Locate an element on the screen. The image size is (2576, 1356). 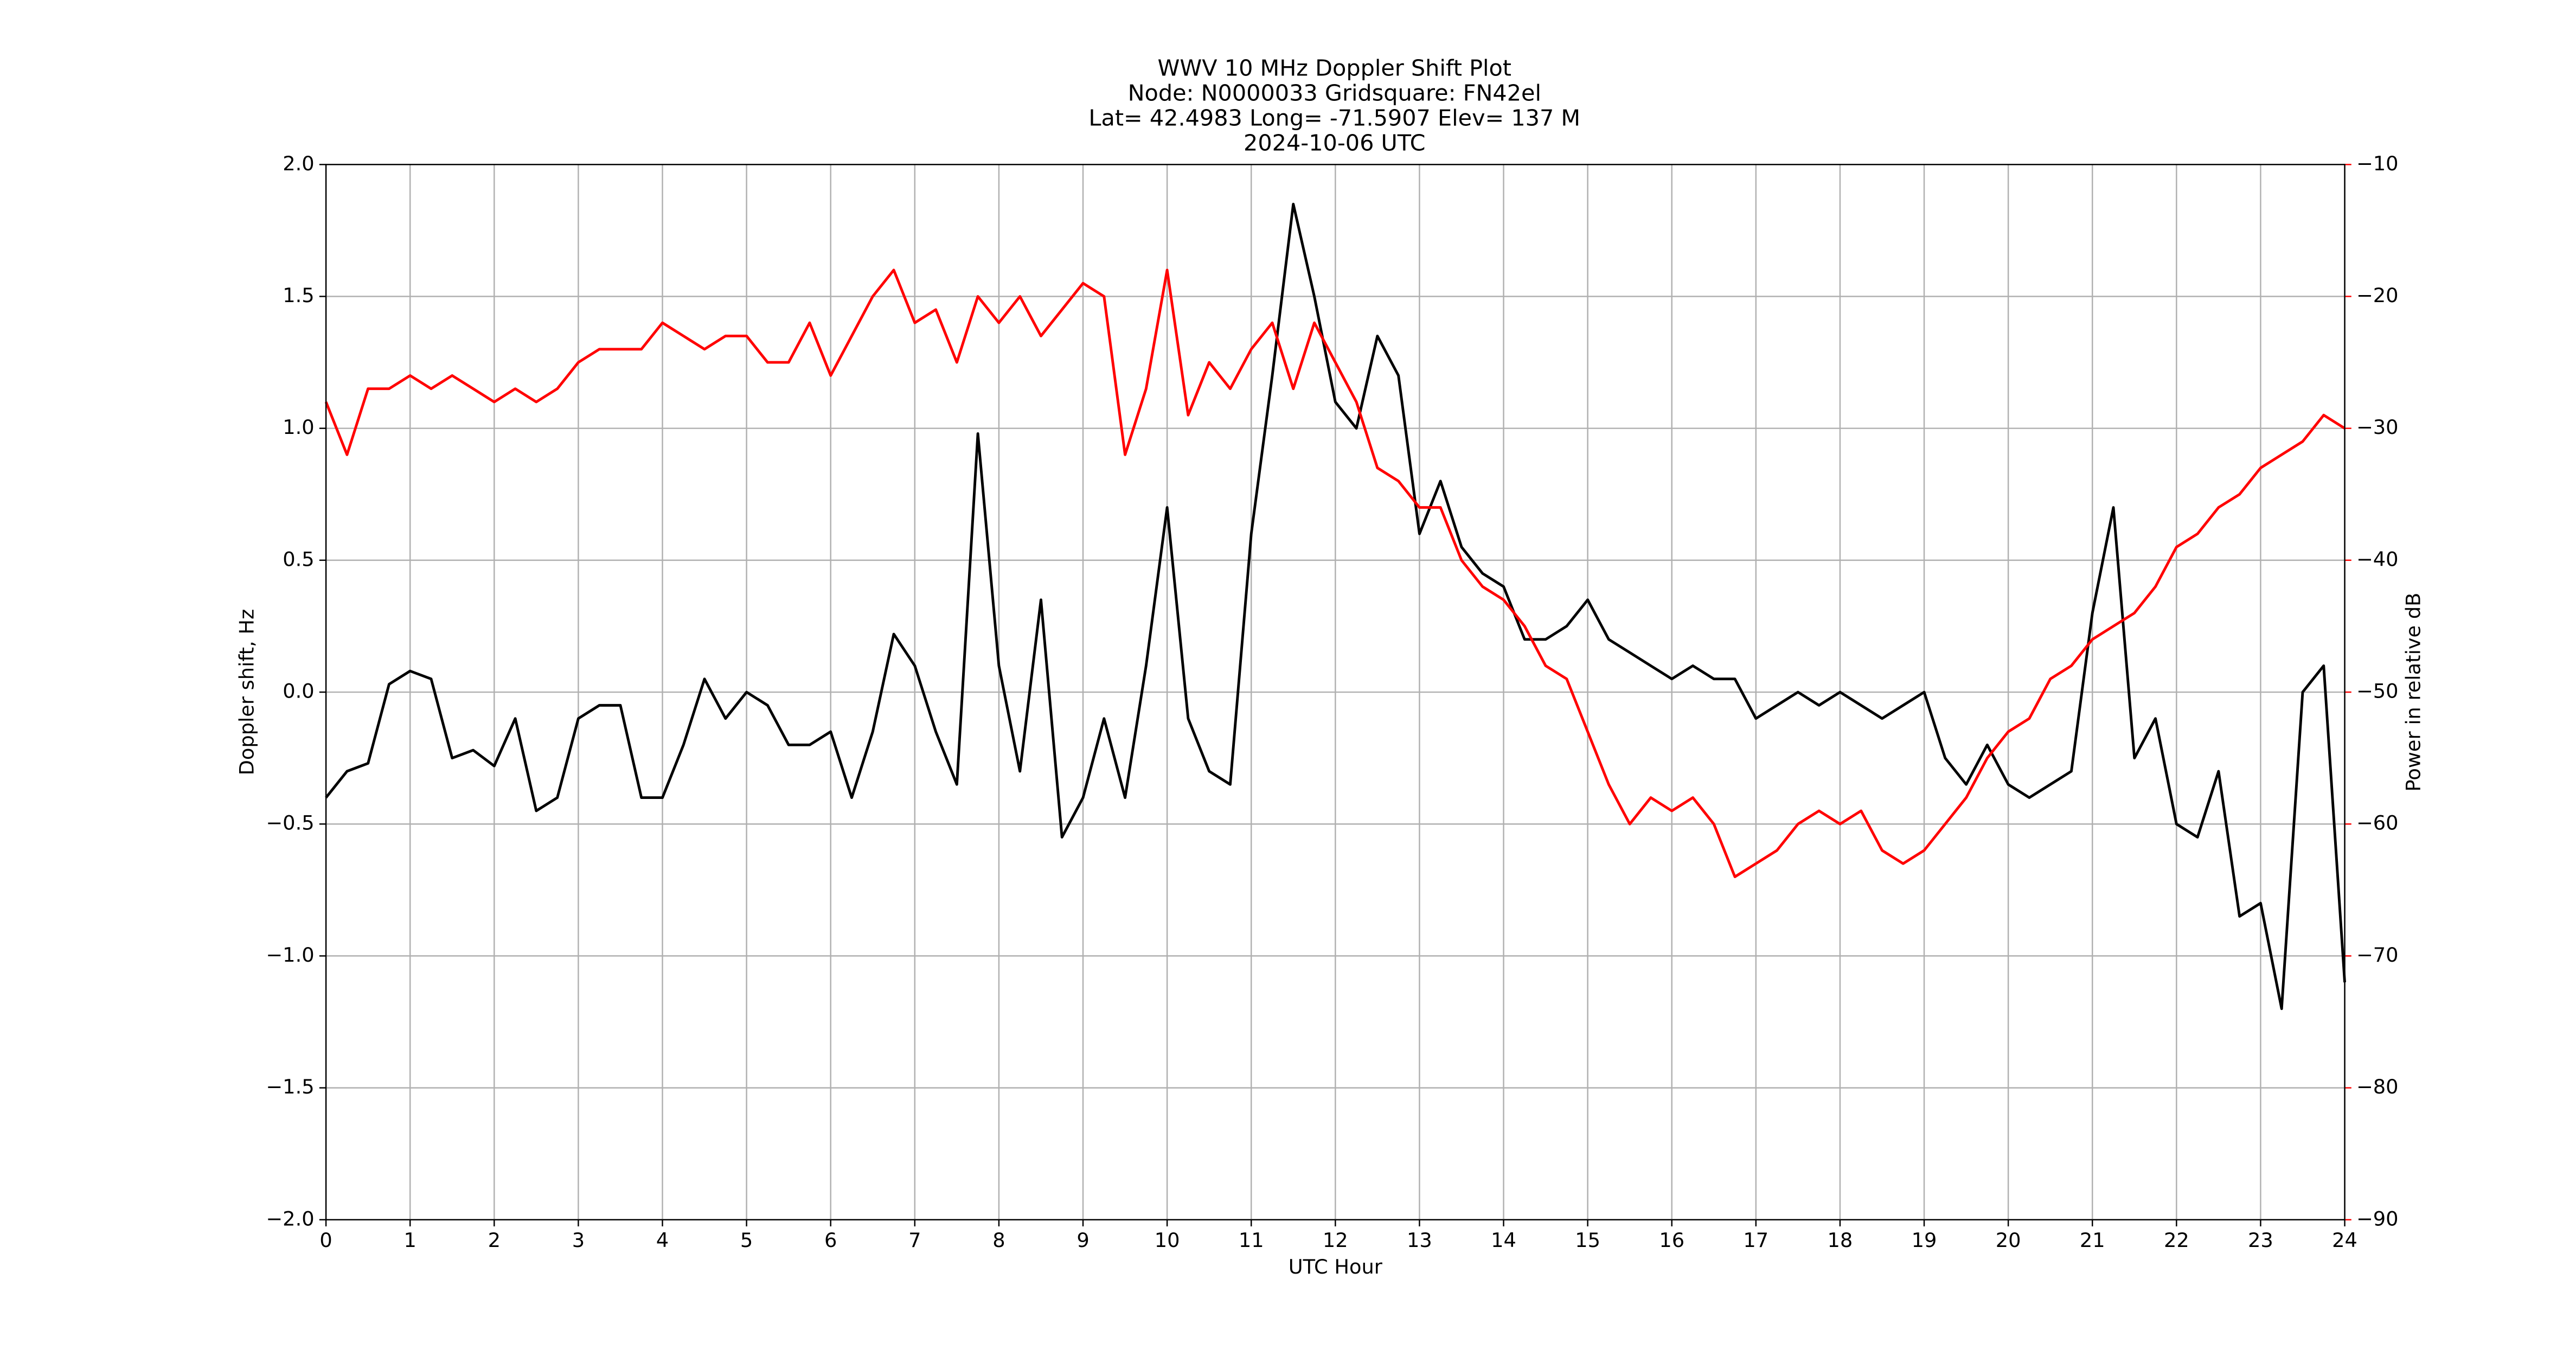
x-tick-label: 21 is located at coordinates (2092, 1240).